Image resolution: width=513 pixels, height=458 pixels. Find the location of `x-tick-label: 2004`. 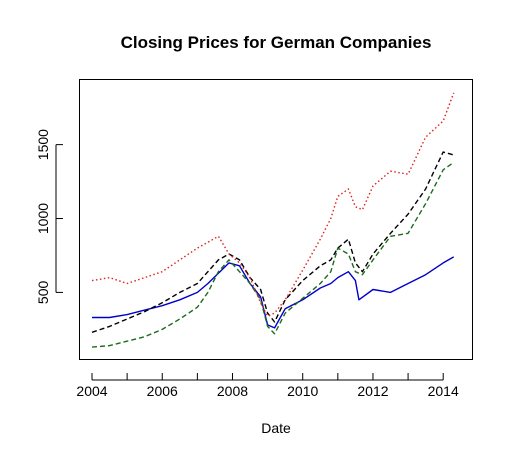

x-tick-label: 2004 is located at coordinates (91, 391).